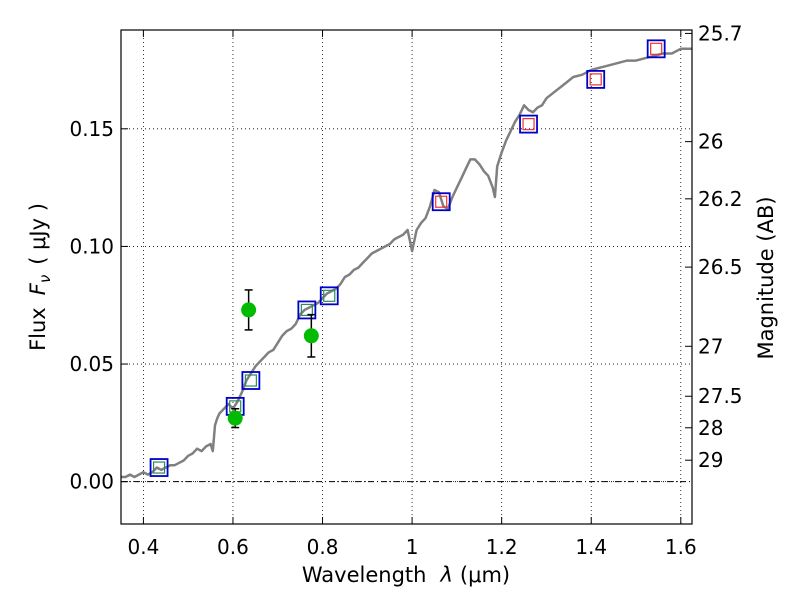 This screenshot has width=800, height=600. I want to click on y2-tick-label: 27.5, so click(720, 396).